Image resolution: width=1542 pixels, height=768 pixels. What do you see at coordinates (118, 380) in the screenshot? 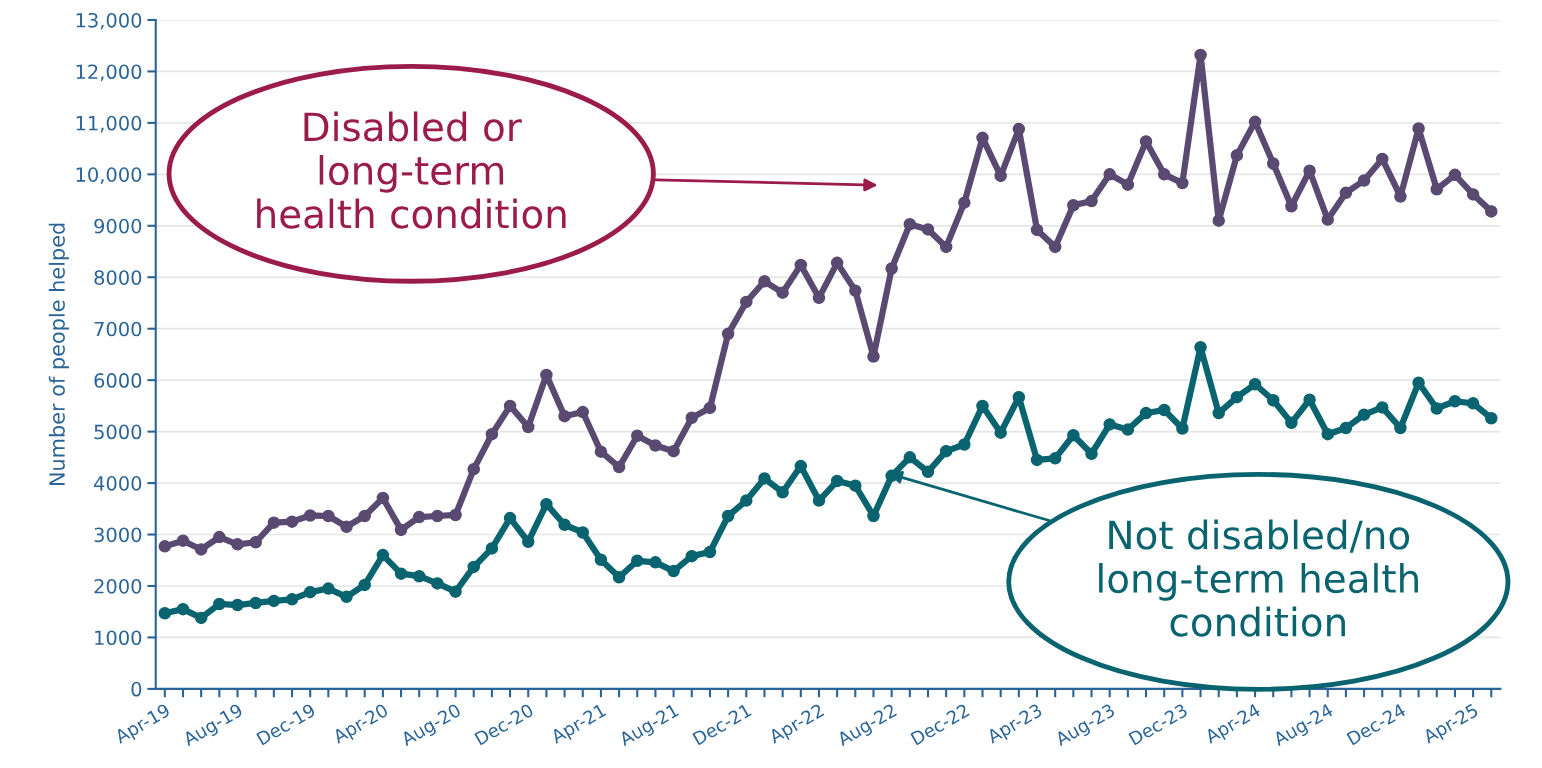
I see `y-tick-label: 6000` at bounding box center [118, 380].